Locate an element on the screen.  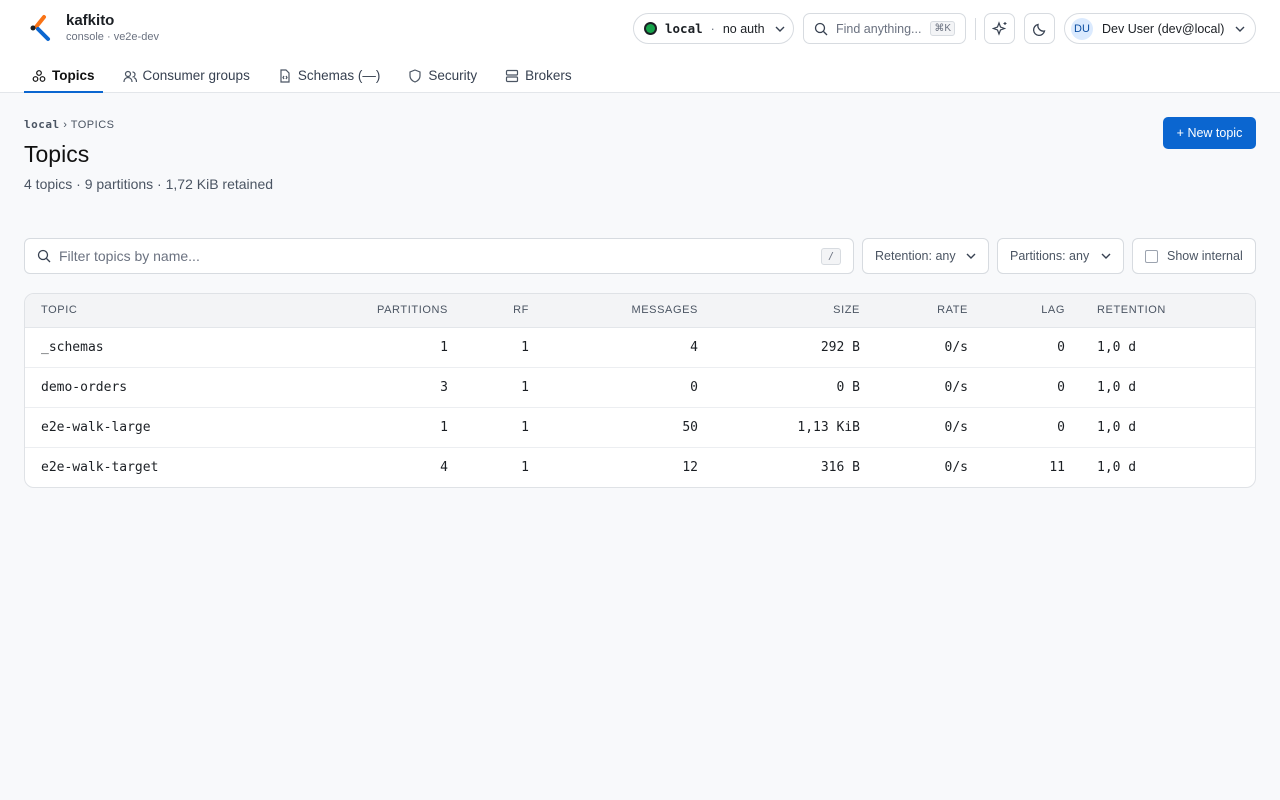
cell: _schemas is located at coordinates (72, 347).